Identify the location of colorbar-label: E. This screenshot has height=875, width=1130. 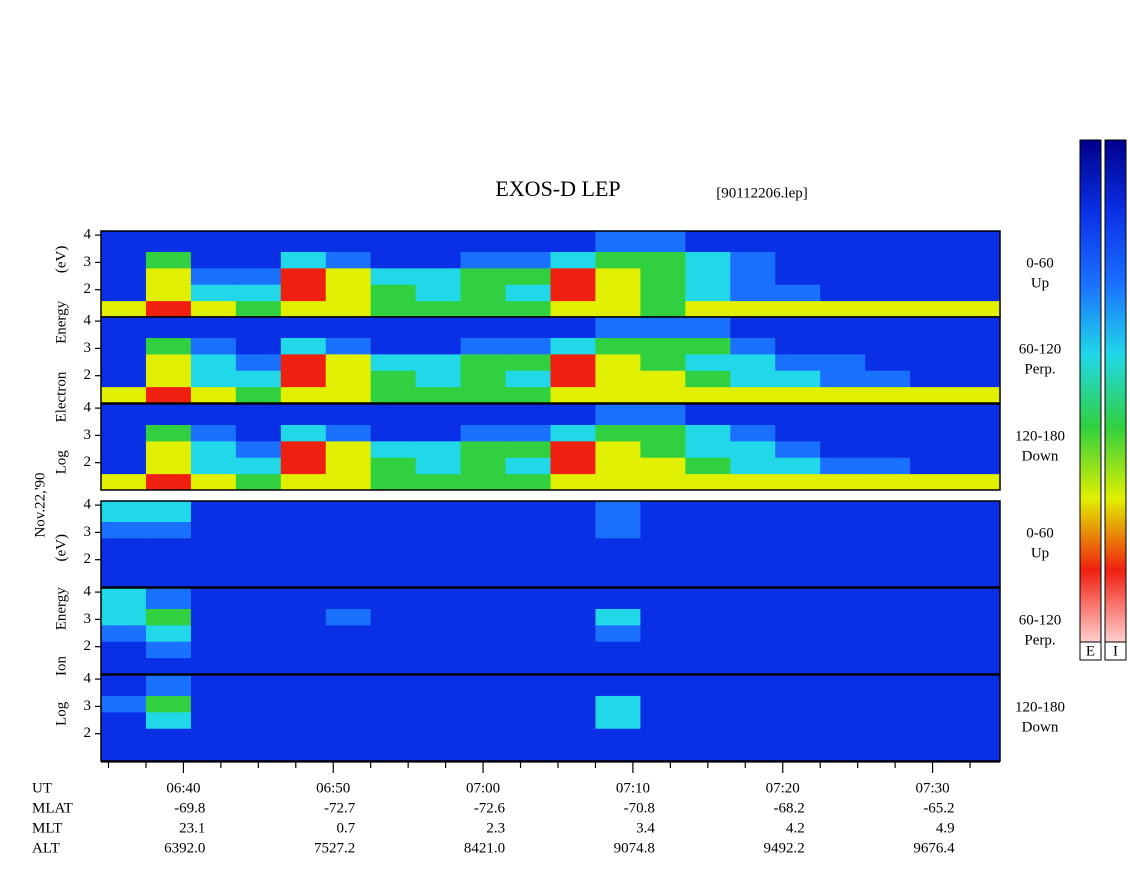
(1090, 651).